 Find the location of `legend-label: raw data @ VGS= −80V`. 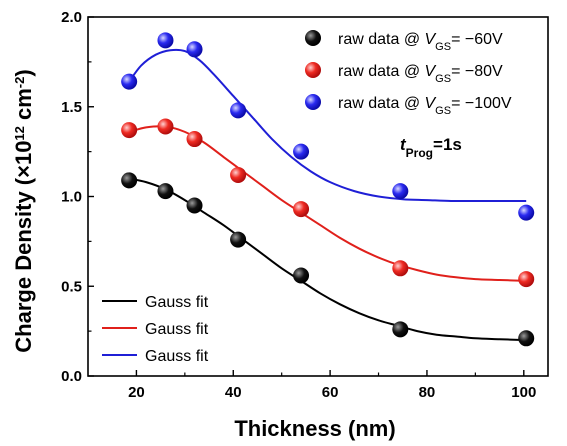

legend-label: raw data @ VGS= −80V is located at coordinates (420, 74).